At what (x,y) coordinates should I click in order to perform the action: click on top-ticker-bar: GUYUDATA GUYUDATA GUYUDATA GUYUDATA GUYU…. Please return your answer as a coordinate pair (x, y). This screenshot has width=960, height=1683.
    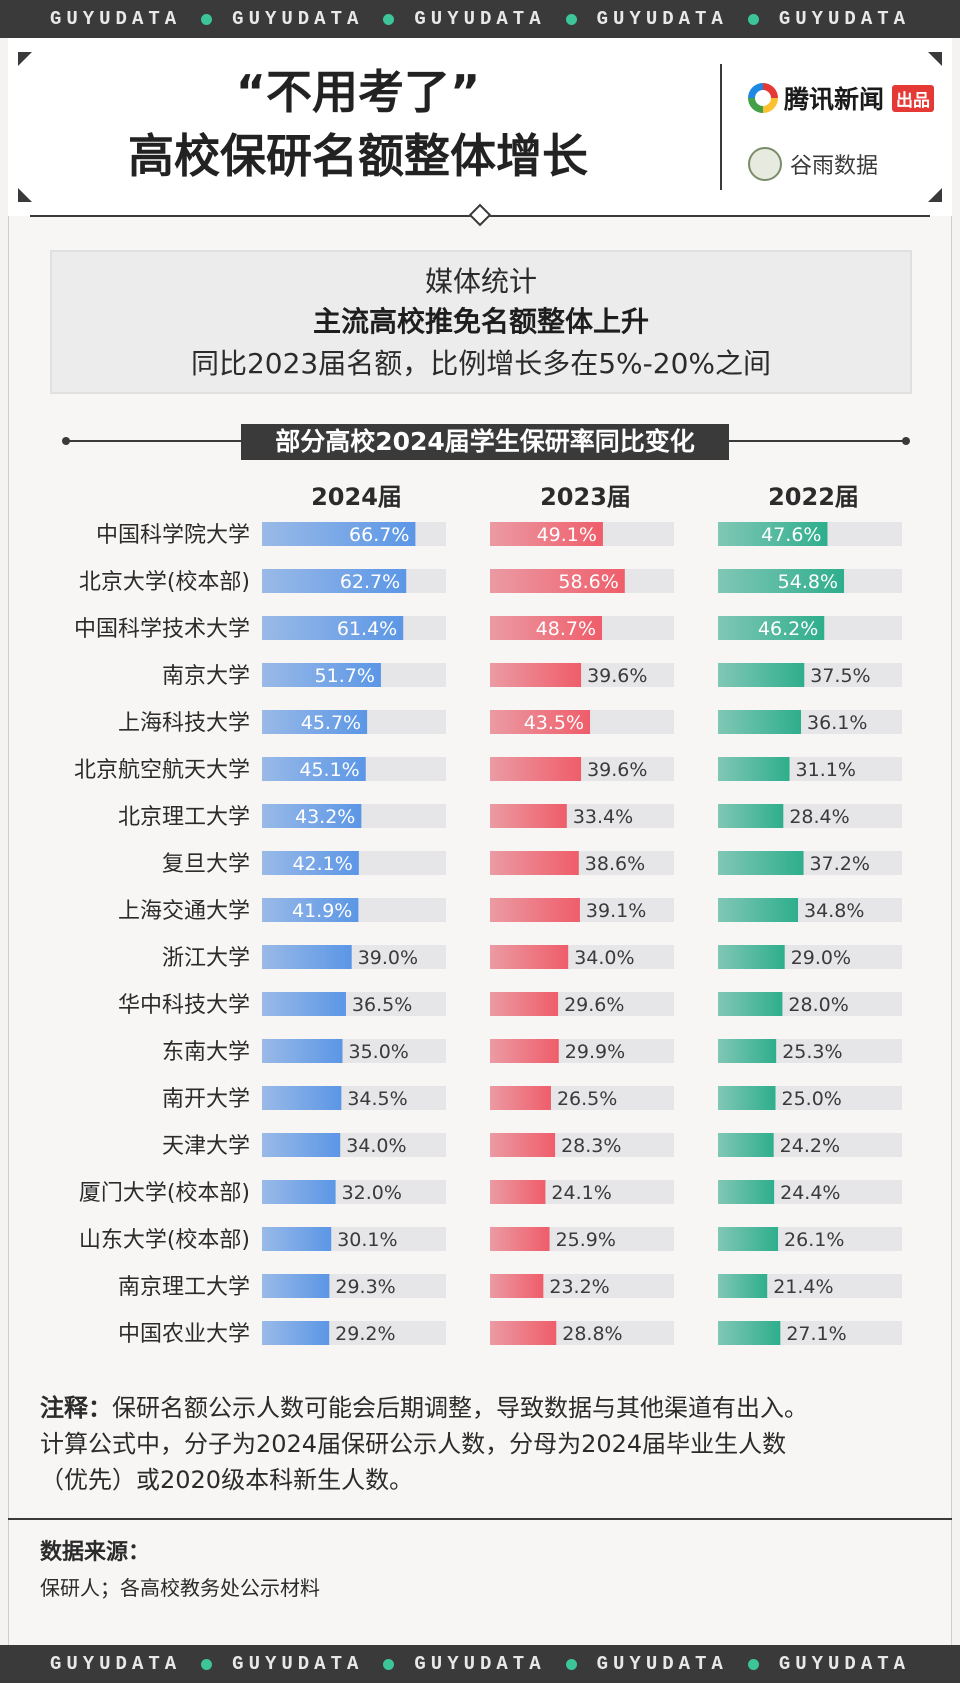
    Looking at the image, I should click on (480, 19).